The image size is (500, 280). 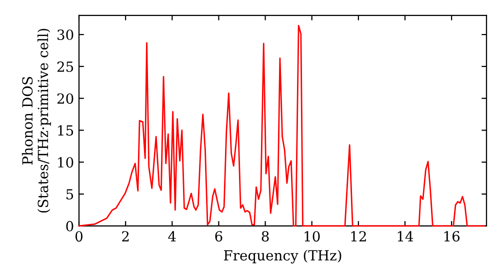 What do you see at coordinates (283, 257) in the screenshot?
I see `x-axis-title: Frequency (THz)` at bounding box center [283, 257].